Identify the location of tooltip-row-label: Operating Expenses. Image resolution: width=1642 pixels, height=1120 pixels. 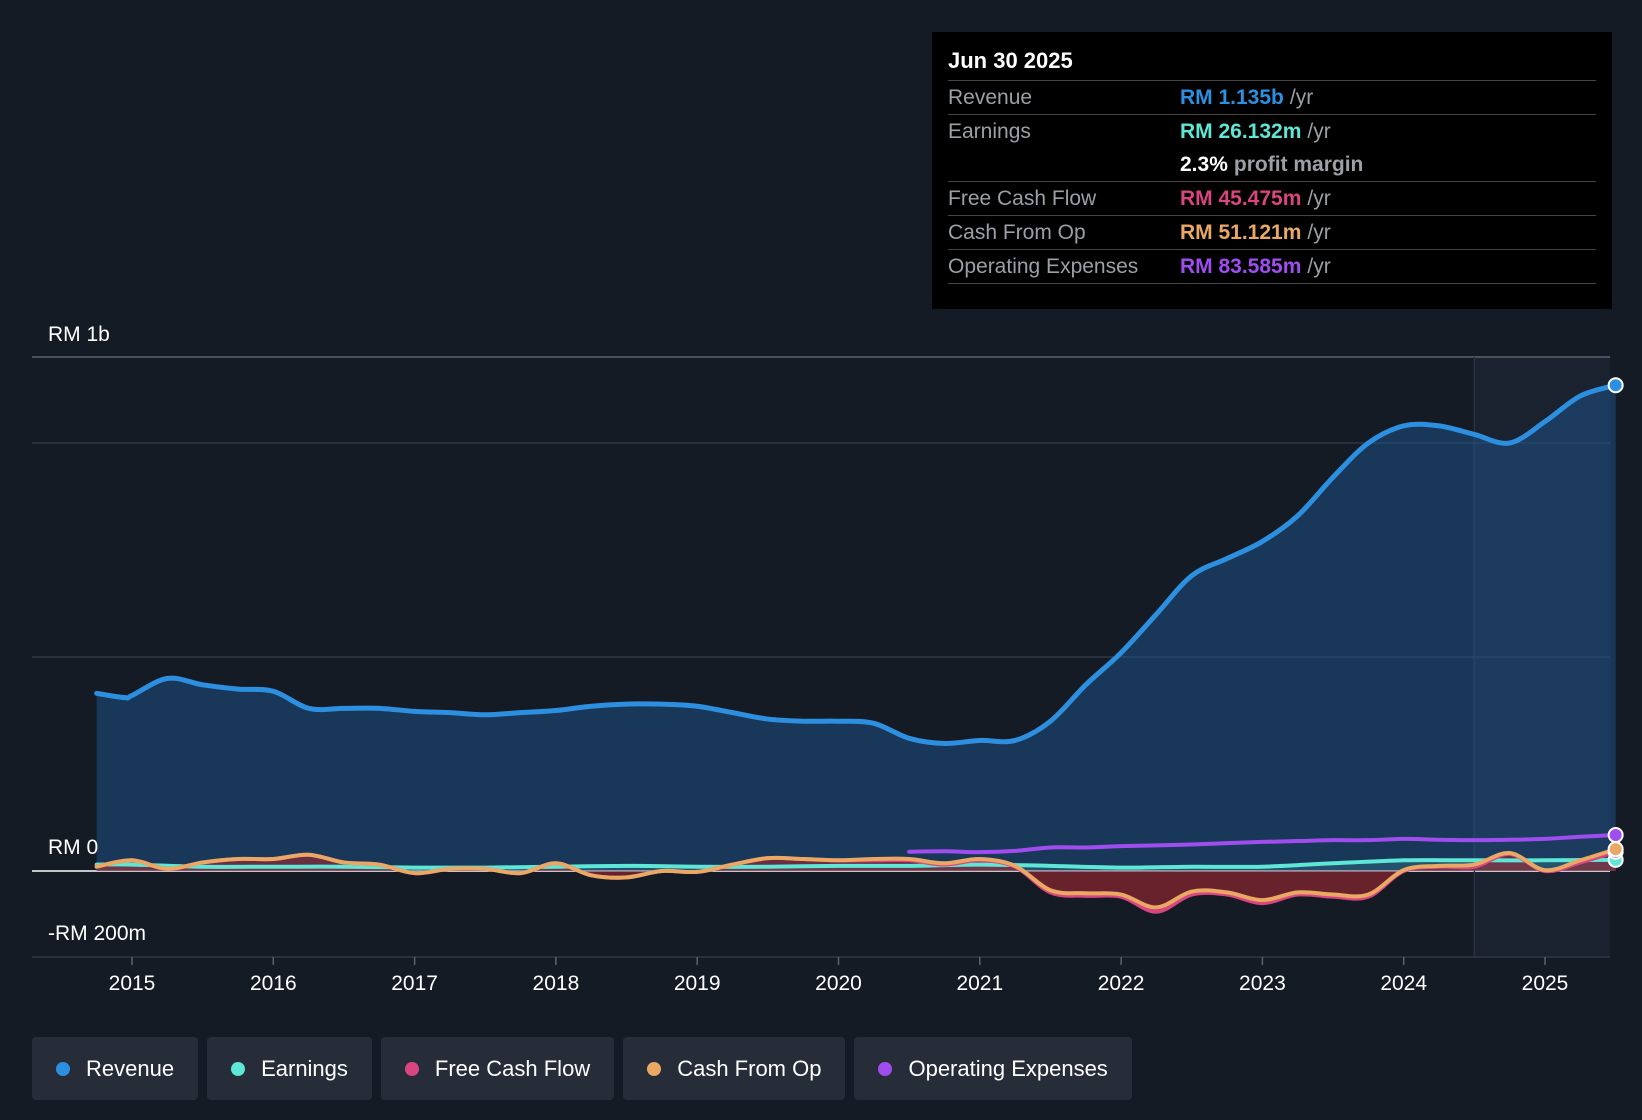
(1043, 266).